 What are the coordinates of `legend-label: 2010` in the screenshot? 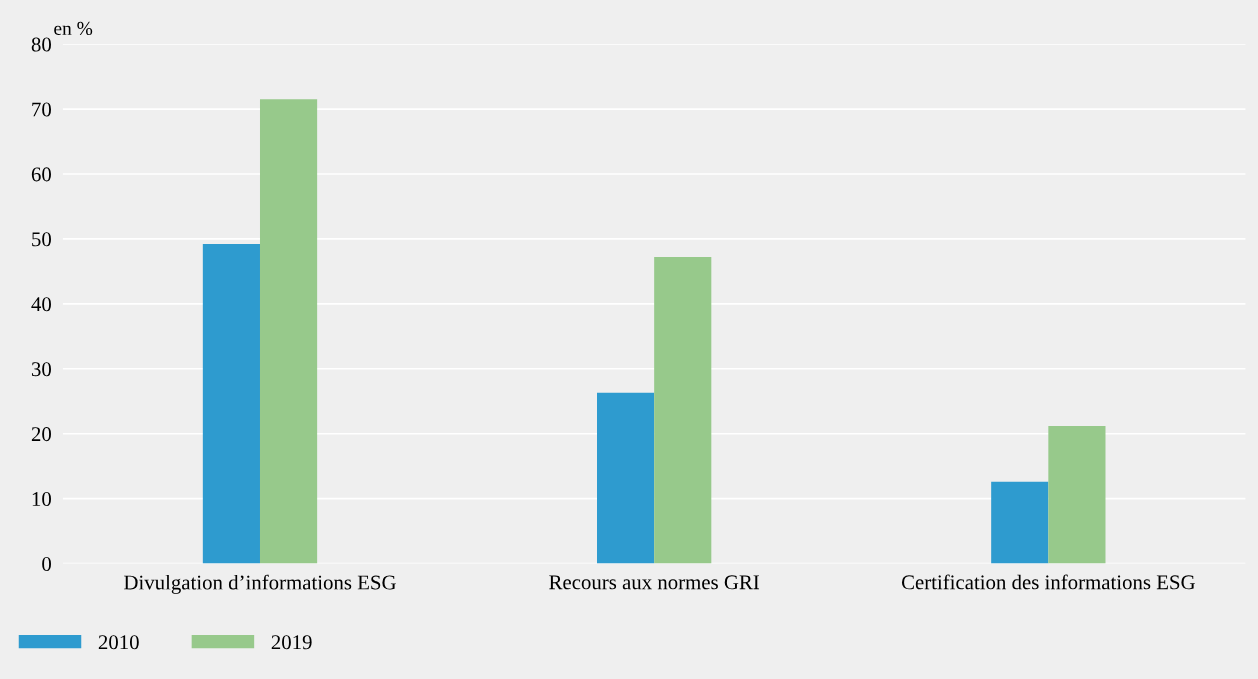 It's located at (118, 642).